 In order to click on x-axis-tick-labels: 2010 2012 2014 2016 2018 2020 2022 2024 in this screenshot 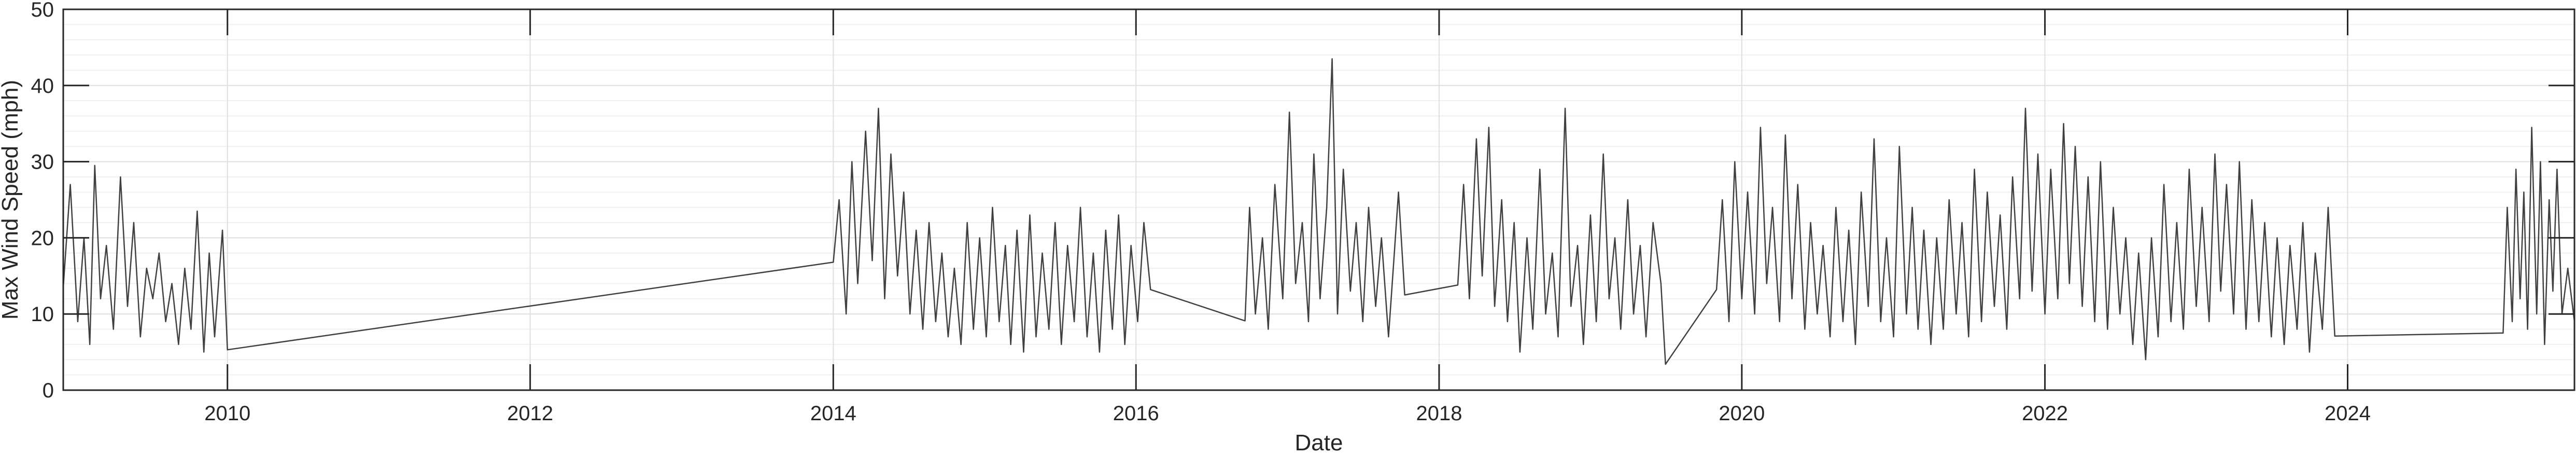, I will do `click(1287, 413)`.